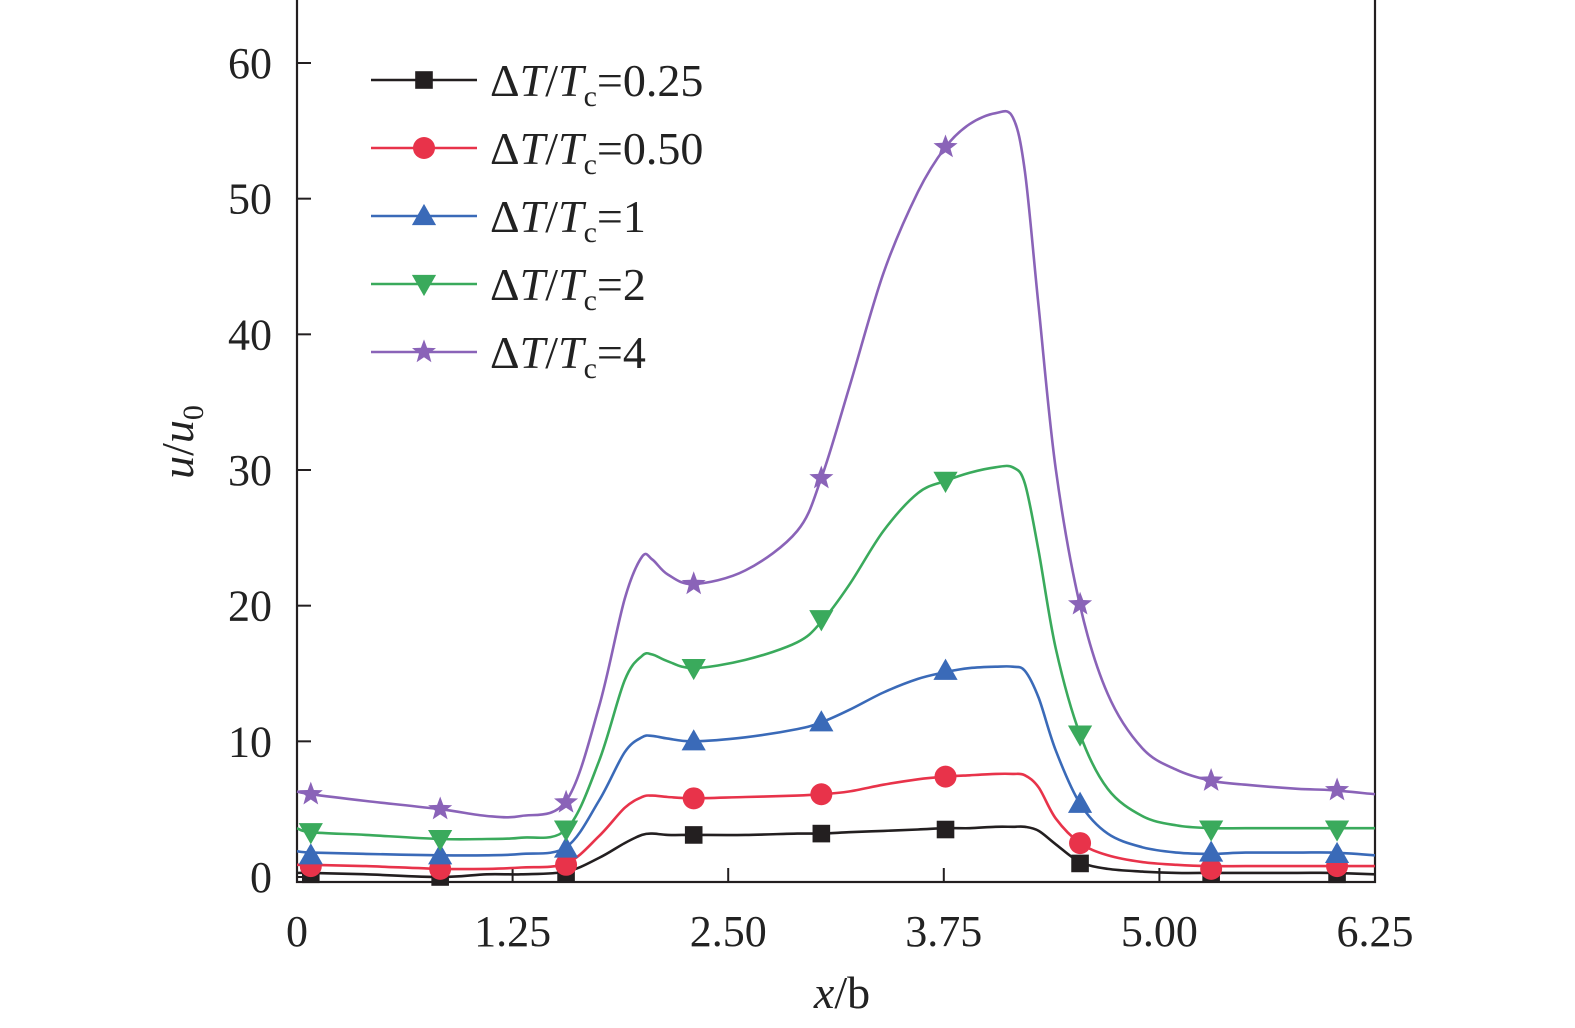  What do you see at coordinates (177, 431) in the screenshot?
I see `y-axis-label-var2: u` at bounding box center [177, 431].